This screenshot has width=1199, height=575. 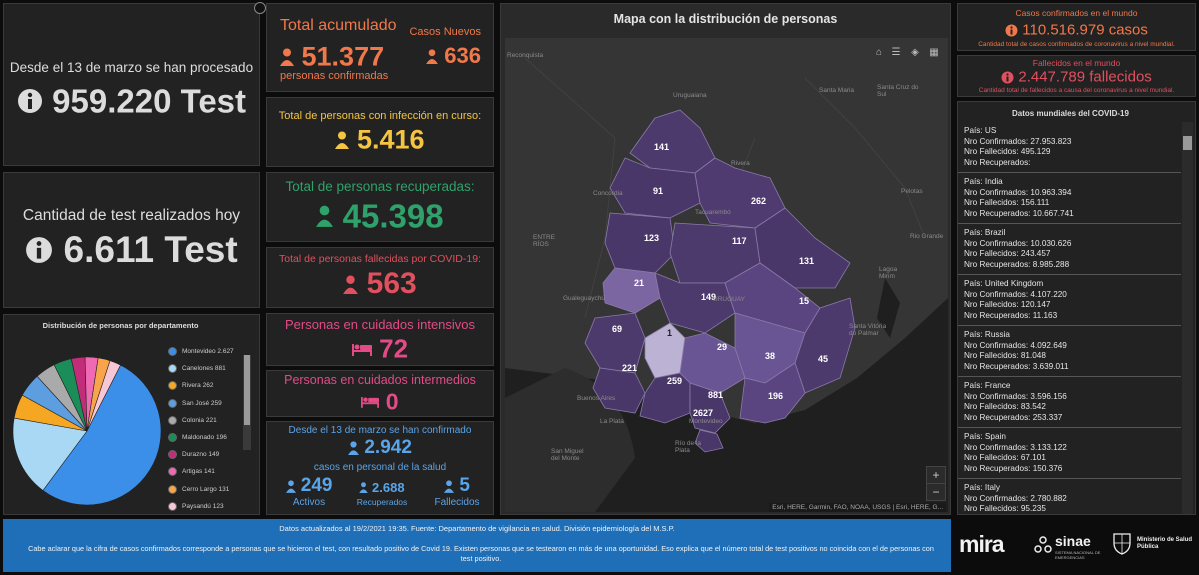 I want to click on pie-legend-item: Montevideo 2.627, so click(x=208, y=351).